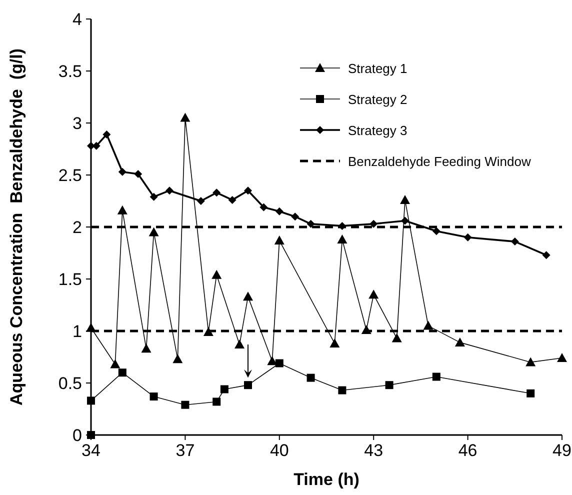 The height and width of the screenshot is (495, 572). What do you see at coordinates (327, 479) in the screenshot?
I see `x-axis-title: Time (h)` at bounding box center [327, 479].